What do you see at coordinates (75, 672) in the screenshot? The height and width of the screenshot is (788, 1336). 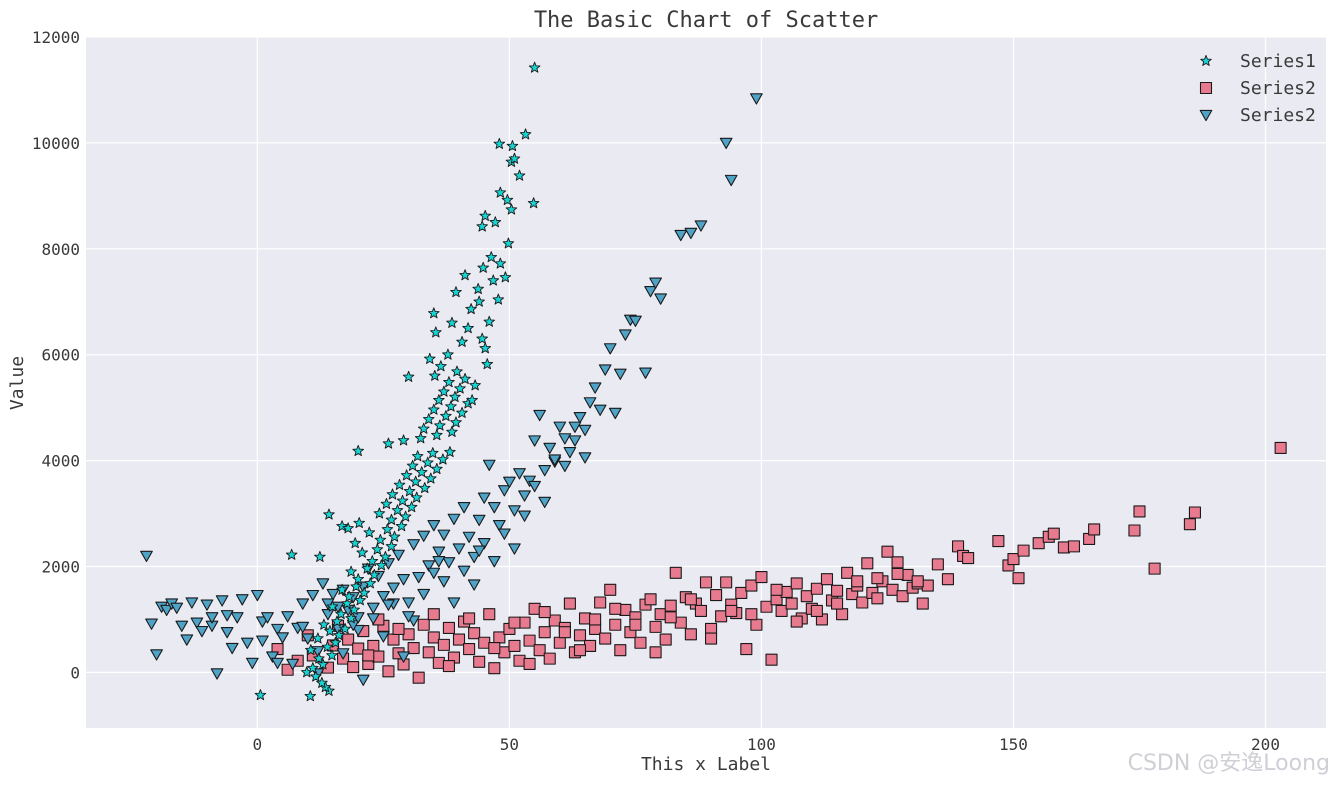 I see `y-tick-label: 0` at bounding box center [75, 672].